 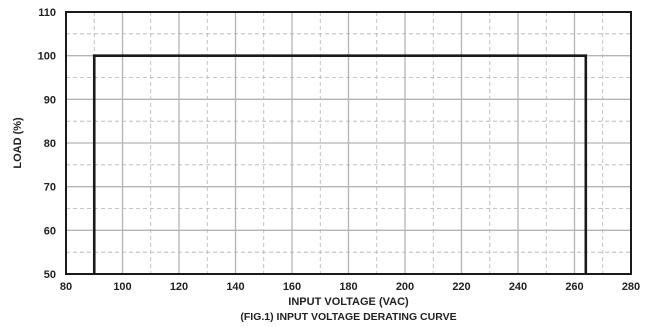 I want to click on y-tick-labels: 50 60 70 80 90 100 110, so click(x=47, y=144).